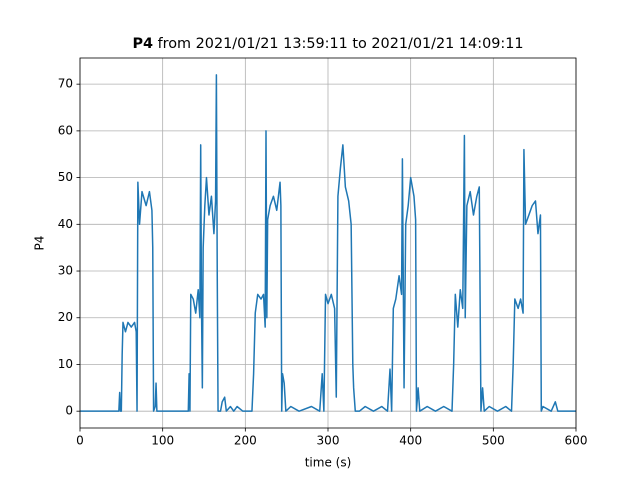  Describe the element at coordinates (65, 364) in the screenshot. I see `y-tick-label: 10` at that location.